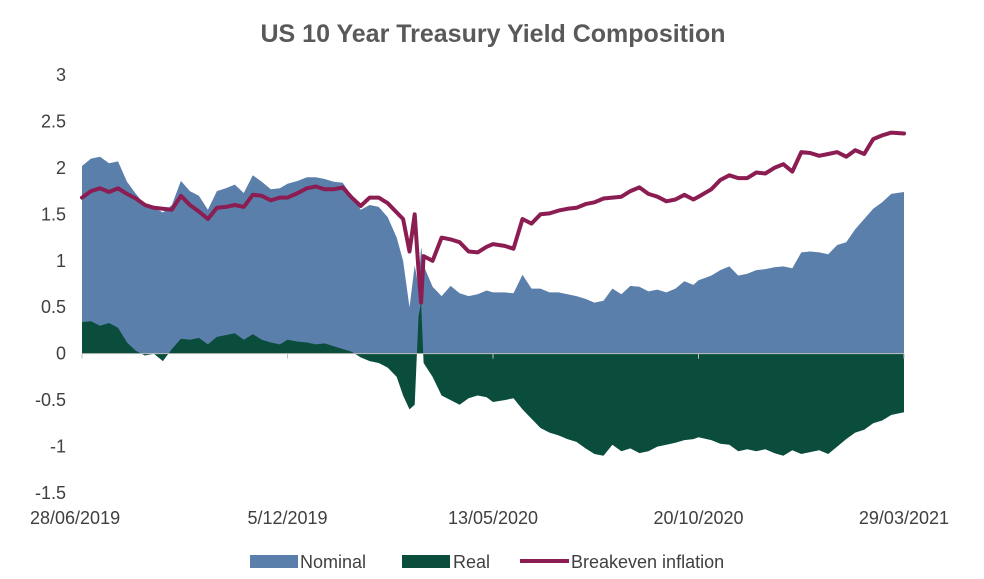 This screenshot has height=579, width=984. What do you see at coordinates (647, 562) in the screenshot?
I see `legend-label-breakeven: Breakeven inflation` at bounding box center [647, 562].